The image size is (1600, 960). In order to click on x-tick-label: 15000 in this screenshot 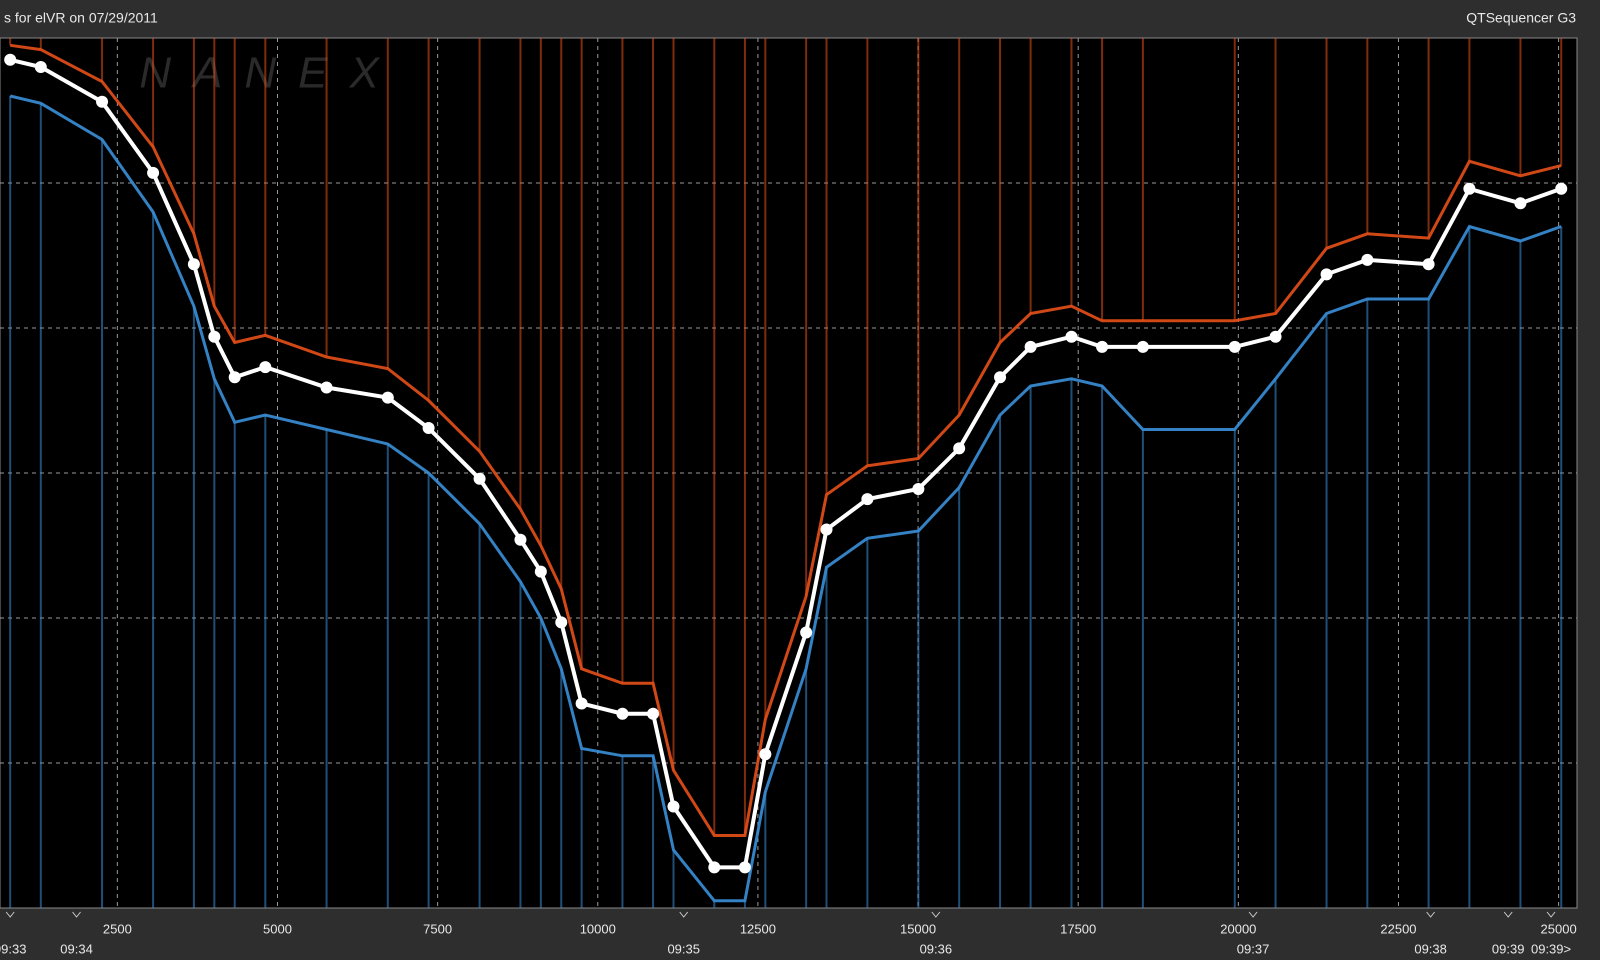, I will do `click(918, 928)`.